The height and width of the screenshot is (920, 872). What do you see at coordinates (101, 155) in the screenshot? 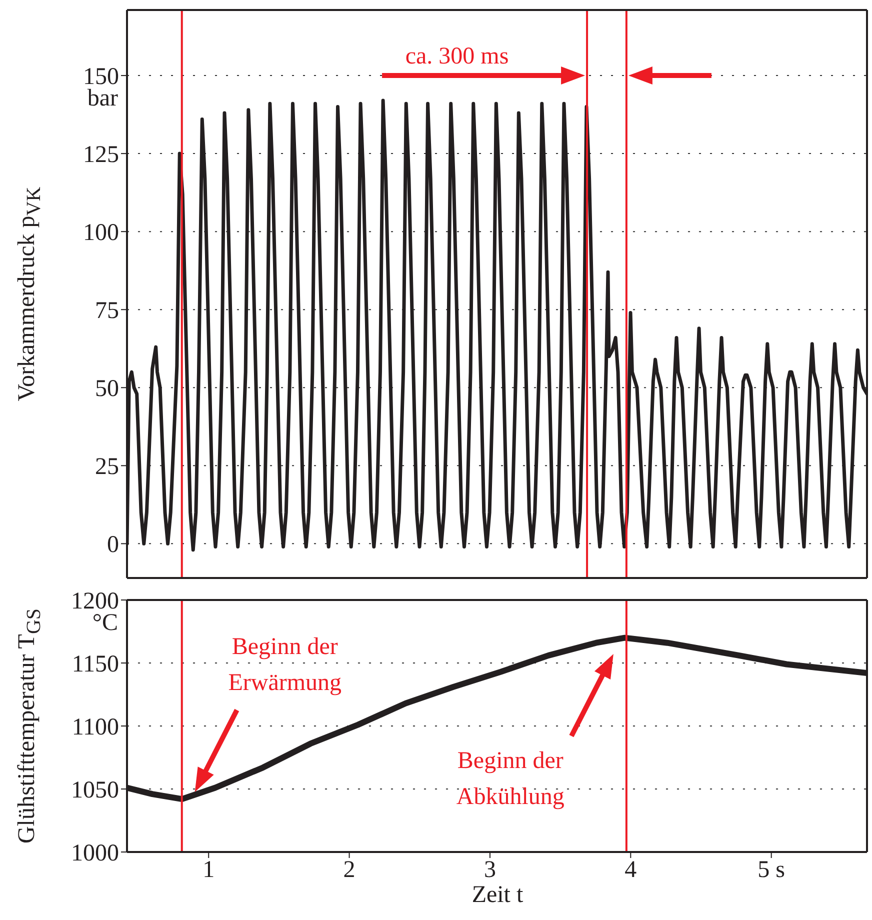
I see `y-tick-label: 125` at bounding box center [101, 155].